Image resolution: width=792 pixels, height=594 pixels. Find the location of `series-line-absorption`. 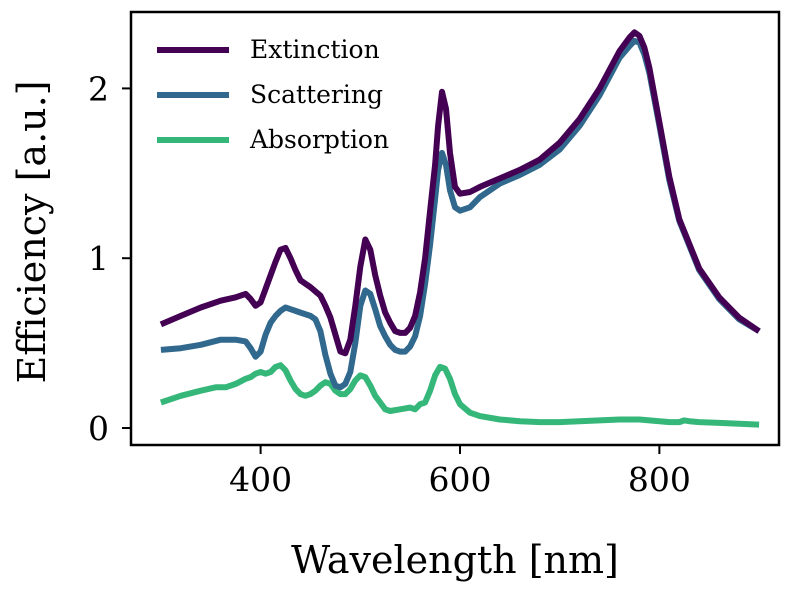

series-line-absorption is located at coordinates (459, 395).